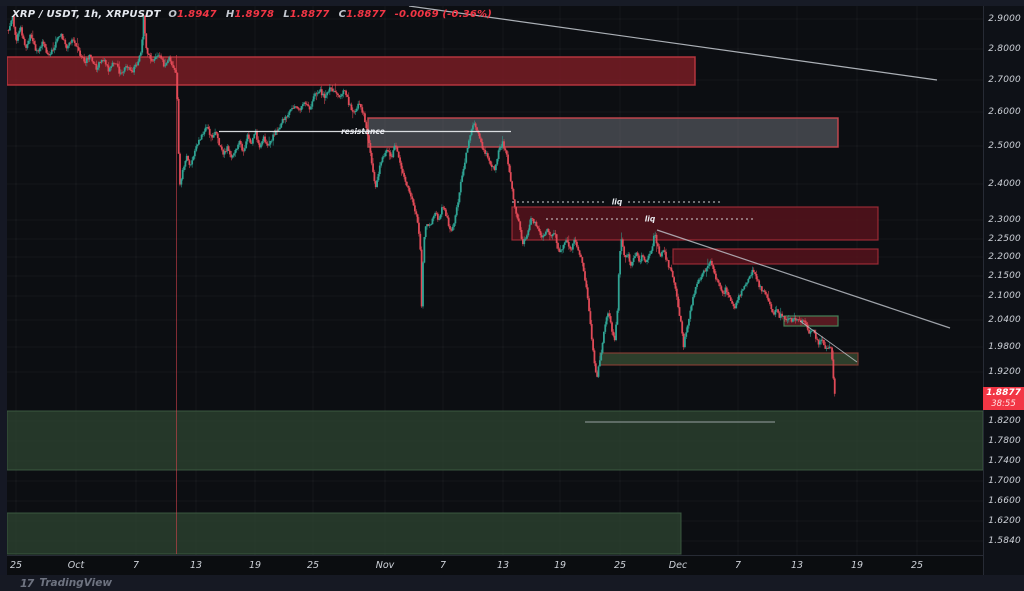 Image resolution: width=1024 pixels, height=591 pixels. I want to click on close-label: C, so click(342, 14).